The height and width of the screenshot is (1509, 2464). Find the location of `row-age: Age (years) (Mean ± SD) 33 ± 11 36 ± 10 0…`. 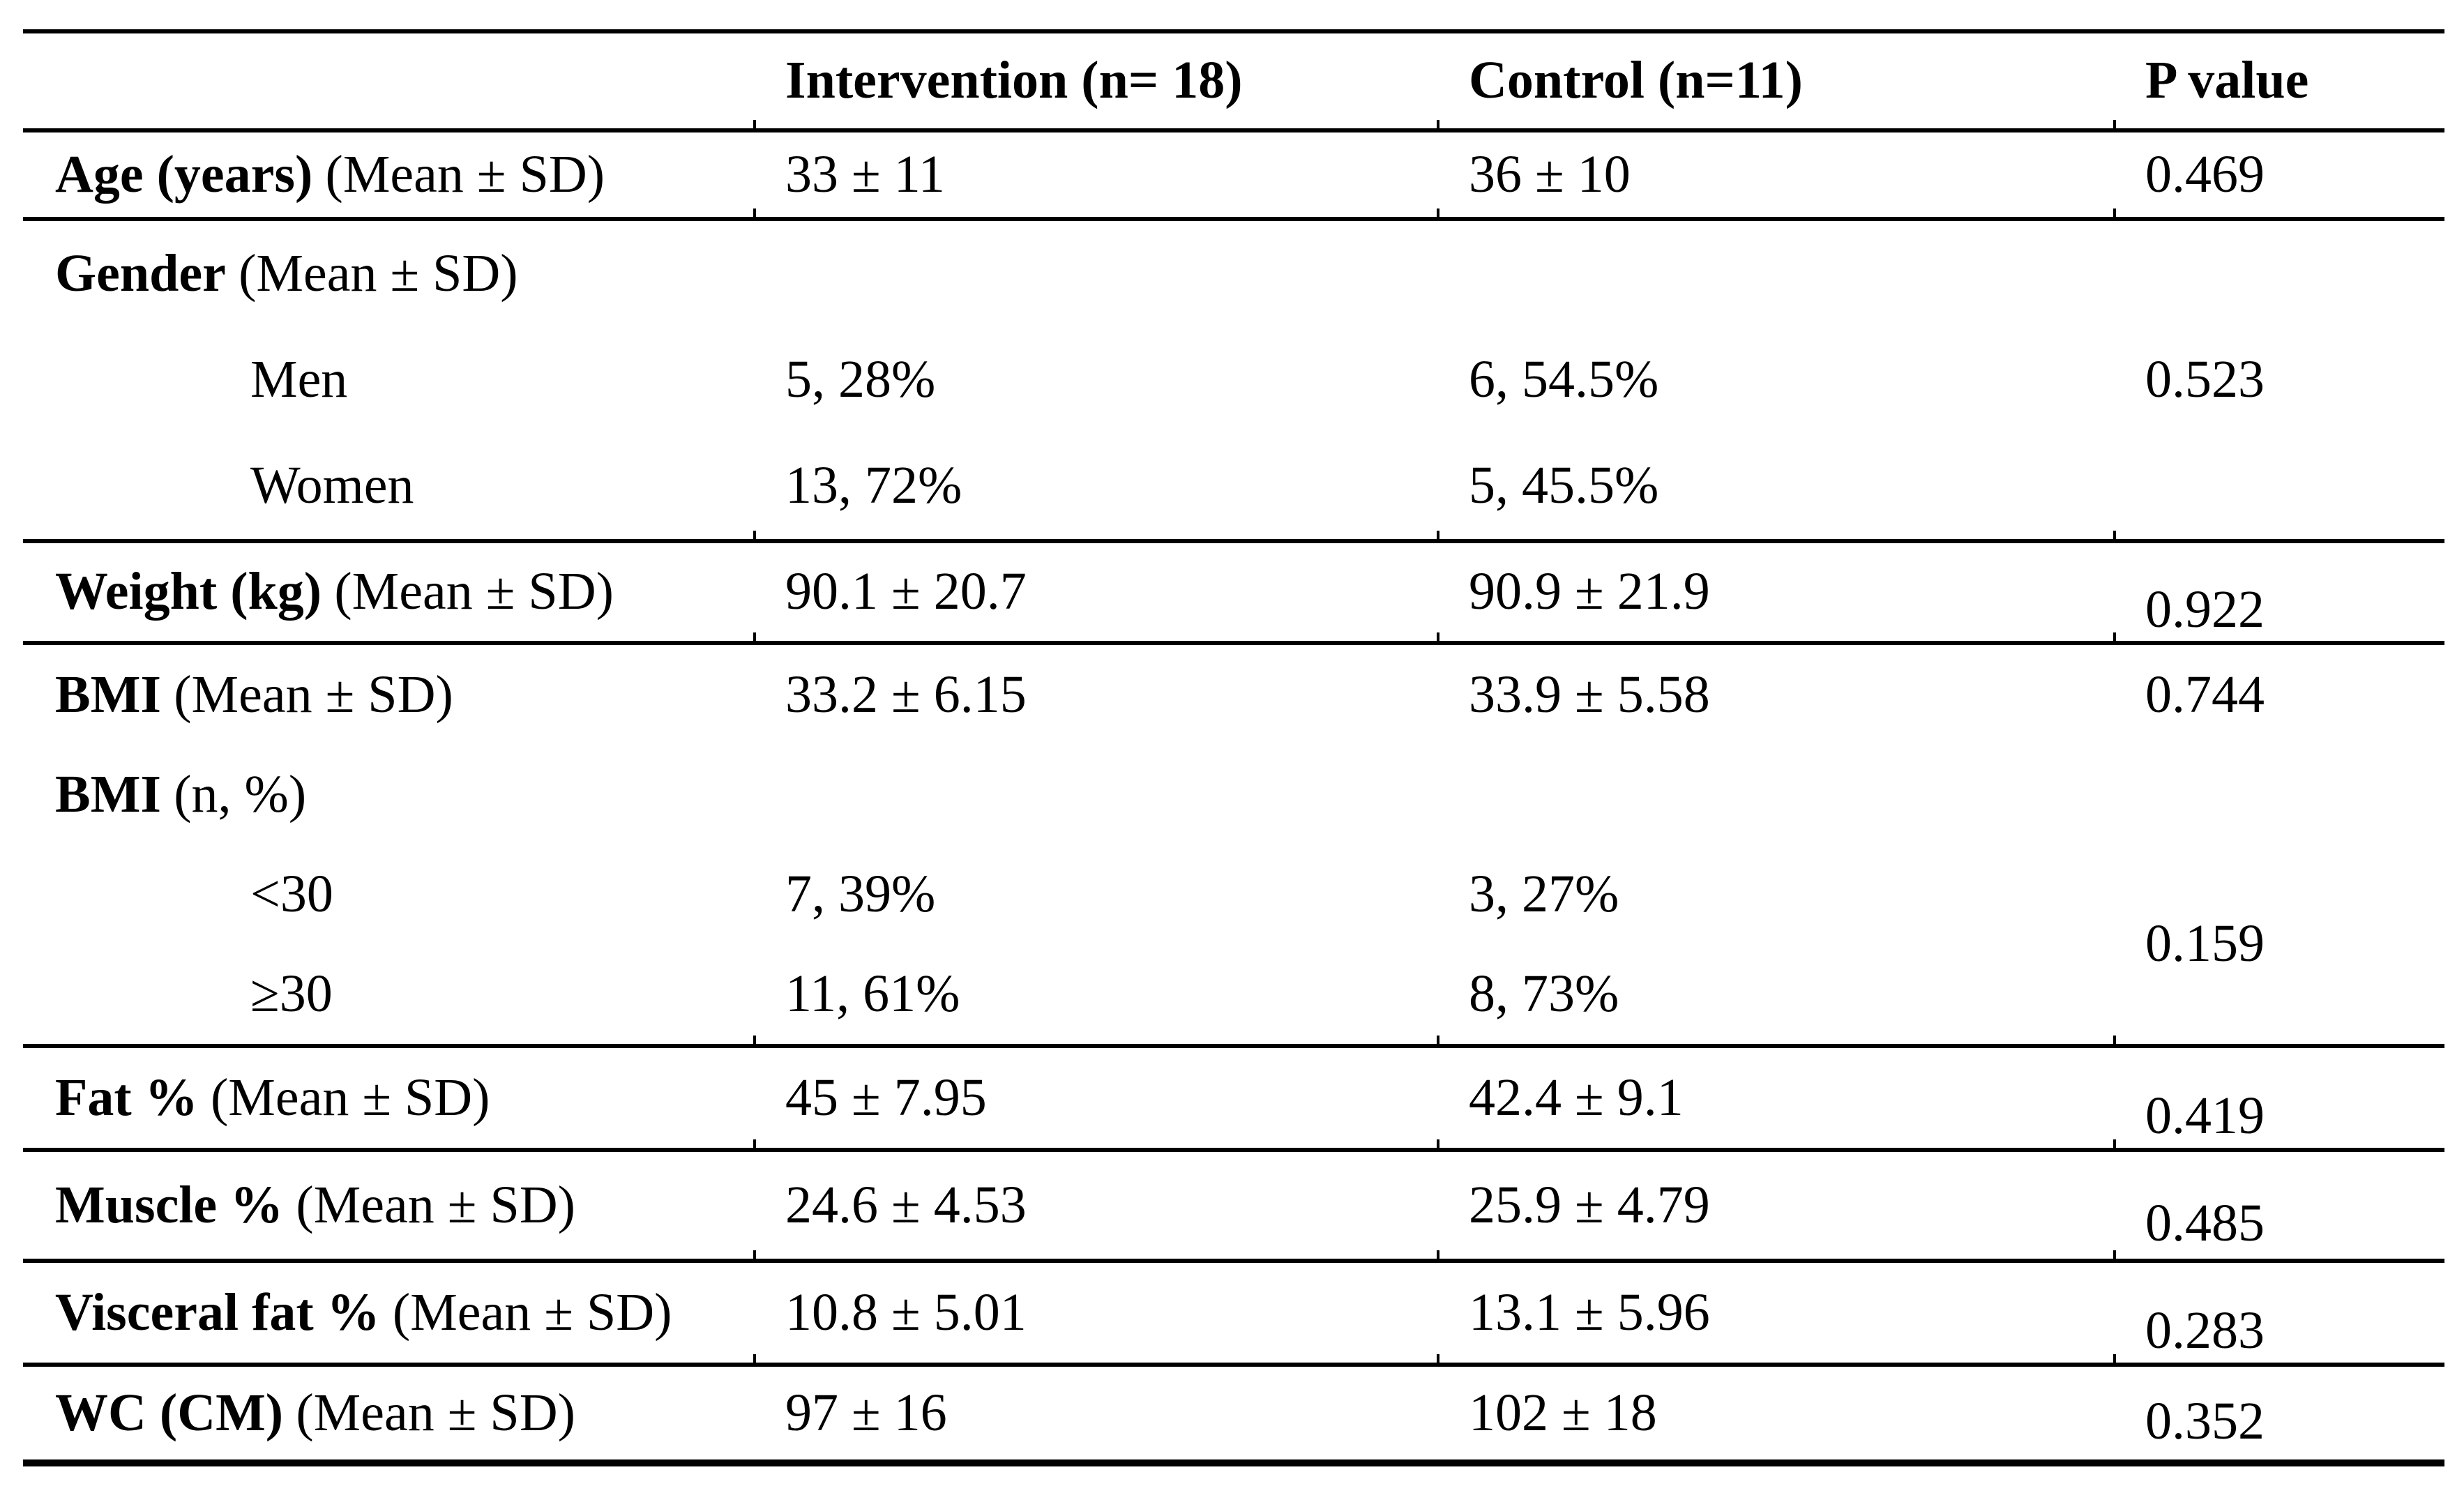

row-age: Age (years) (Mean ± SD) 33 ± 11 36 ± 10 0… is located at coordinates (1234, 176).